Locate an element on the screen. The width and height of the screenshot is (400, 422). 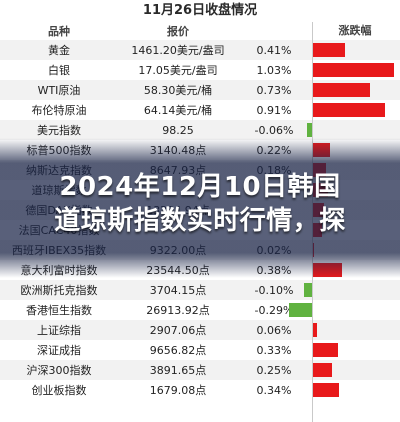
row-change: -0.06% is located at coordinates (274, 130).